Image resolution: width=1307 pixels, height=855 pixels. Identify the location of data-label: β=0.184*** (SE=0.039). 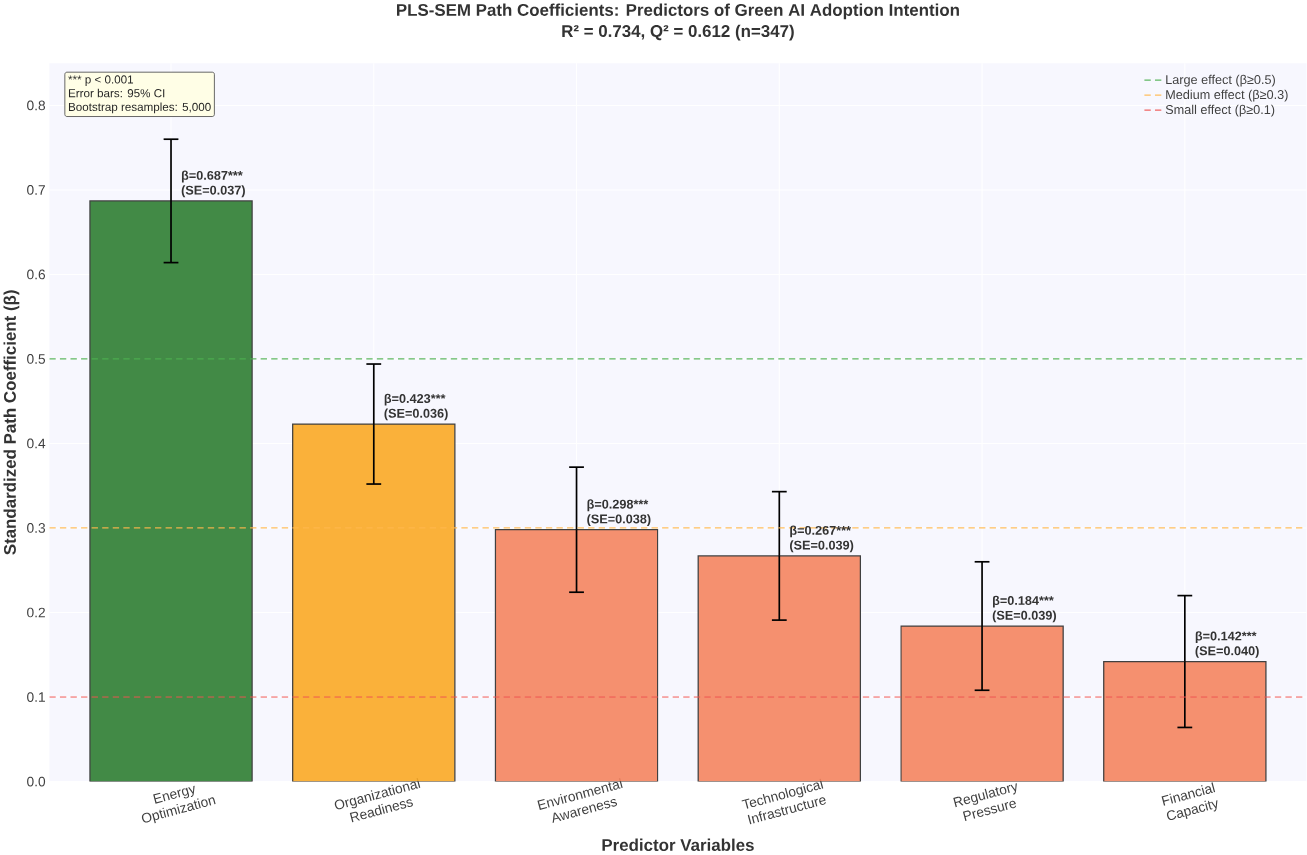
(1024, 609).